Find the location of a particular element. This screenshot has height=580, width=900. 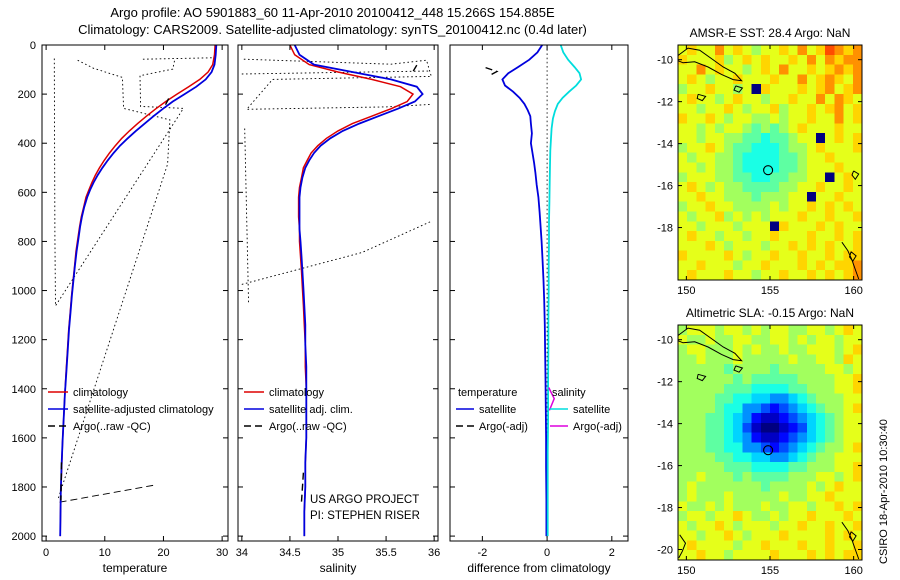

lat-tick-label: -14 is located at coordinates (665, 425).